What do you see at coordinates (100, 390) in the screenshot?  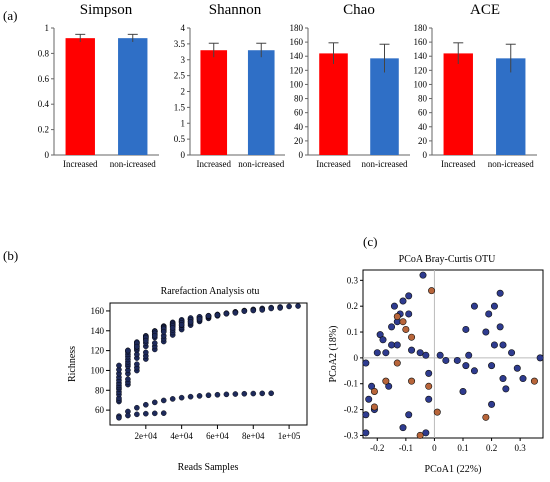 I see `rarefaction-y-tick-label: 80` at bounding box center [100, 390].